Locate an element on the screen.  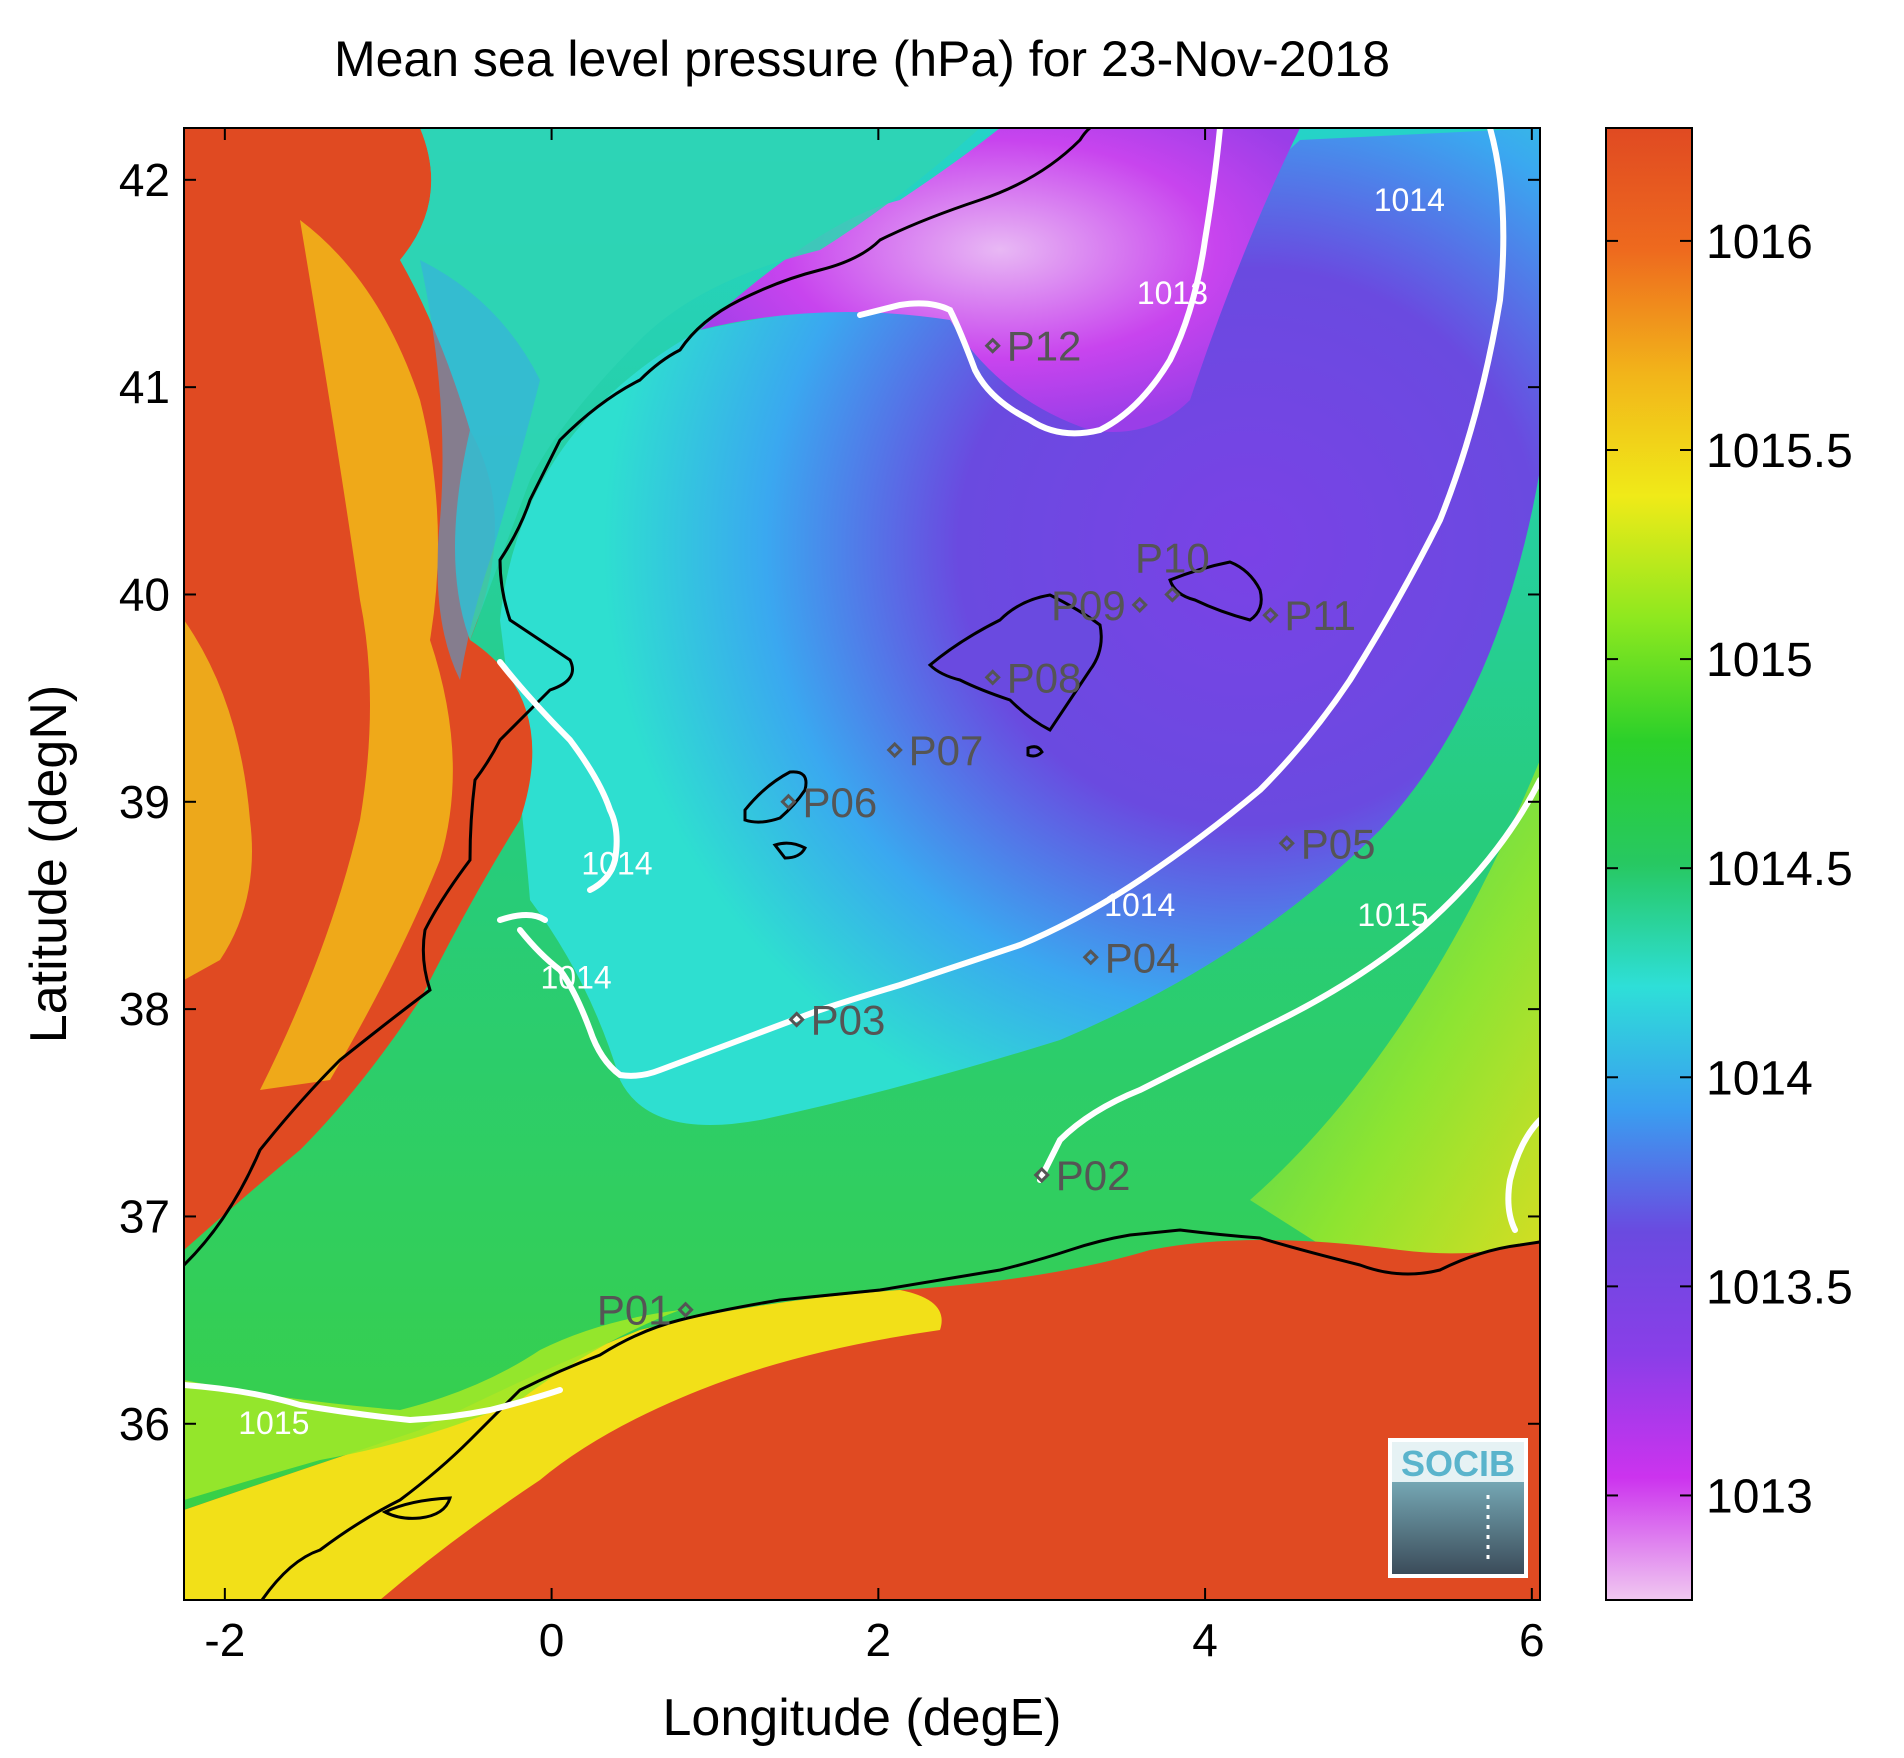
y-tick-label: 37 is located at coordinates (144, 1216).